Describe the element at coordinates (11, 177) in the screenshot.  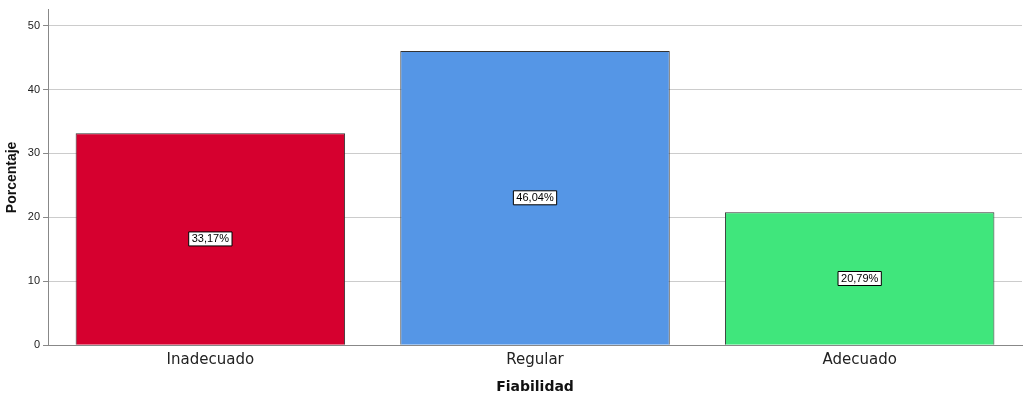
I see `y-axis-title: Porcentaje` at that location.